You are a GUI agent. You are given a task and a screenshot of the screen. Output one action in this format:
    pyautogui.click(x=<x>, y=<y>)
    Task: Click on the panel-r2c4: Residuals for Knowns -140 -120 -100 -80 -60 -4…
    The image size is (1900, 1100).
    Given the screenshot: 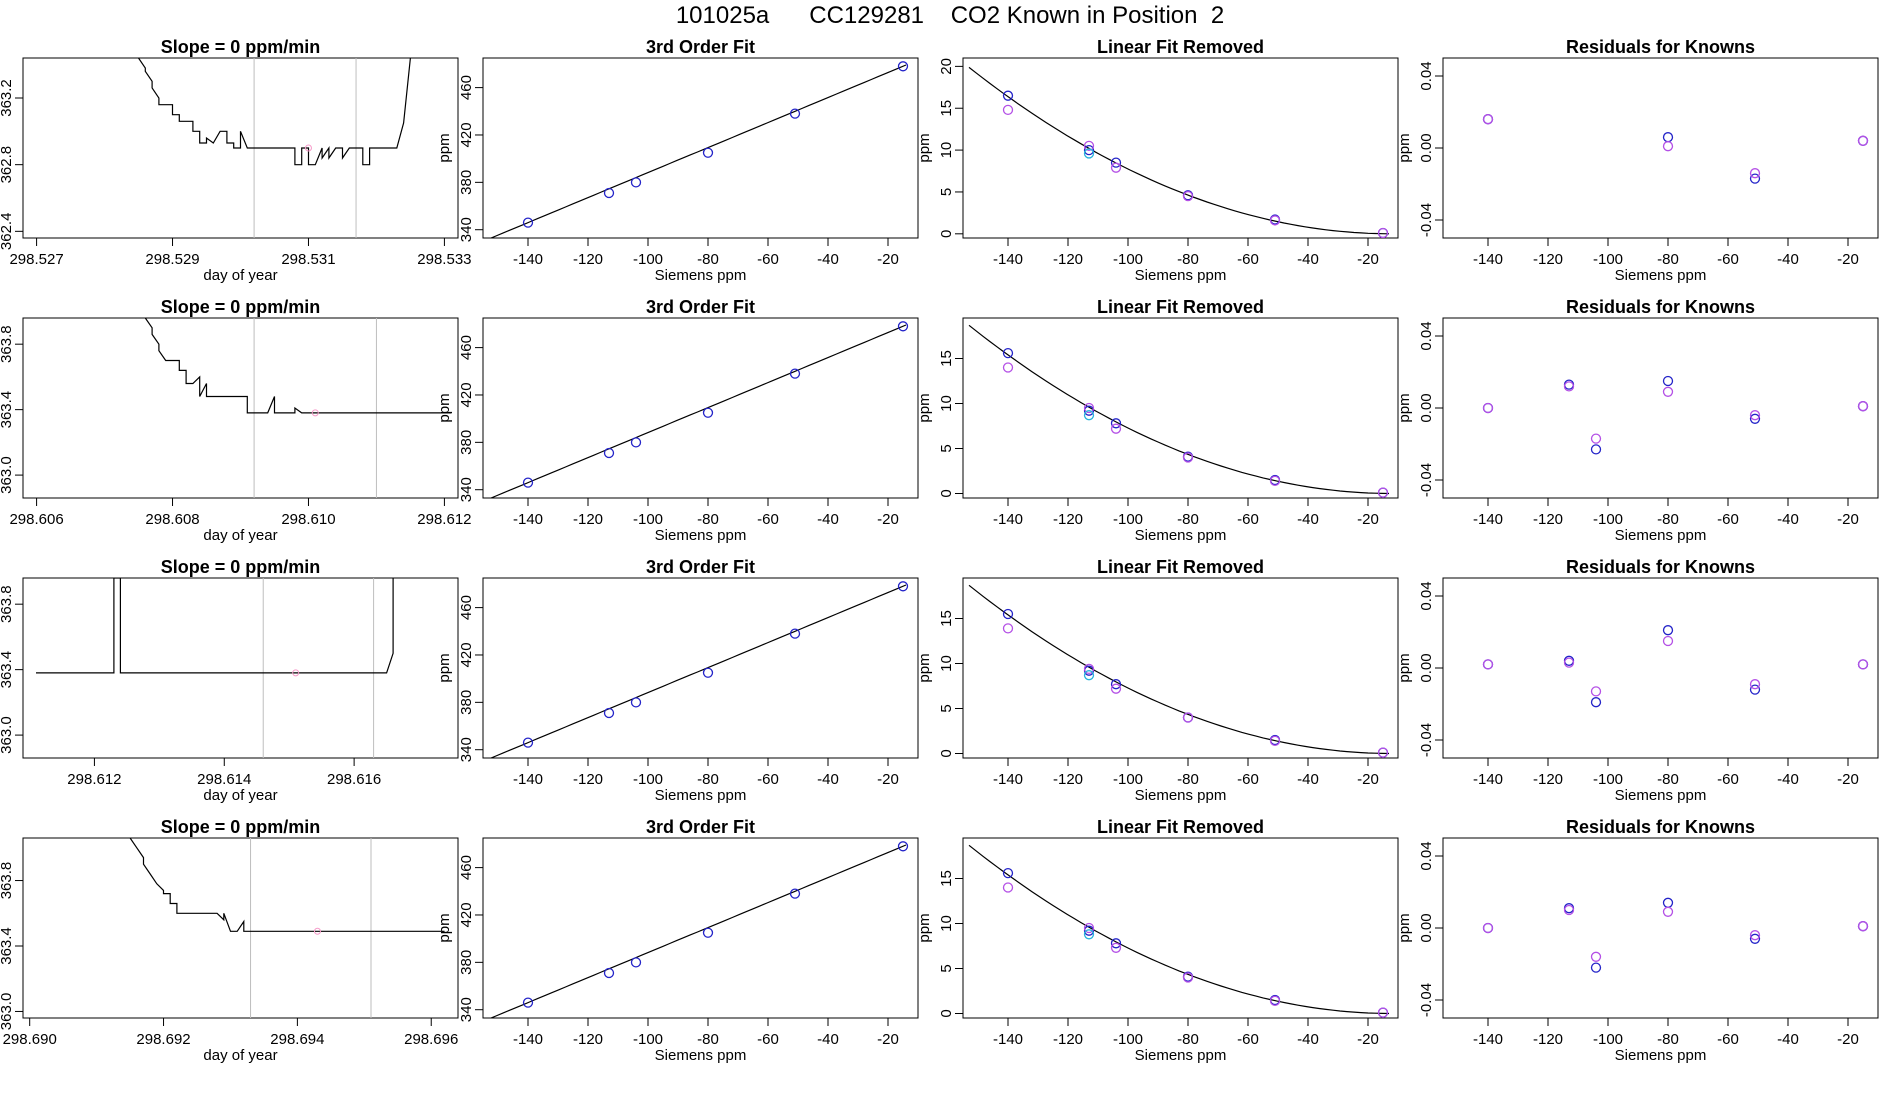 What is the action you would take?
    pyautogui.click(x=1637, y=420)
    